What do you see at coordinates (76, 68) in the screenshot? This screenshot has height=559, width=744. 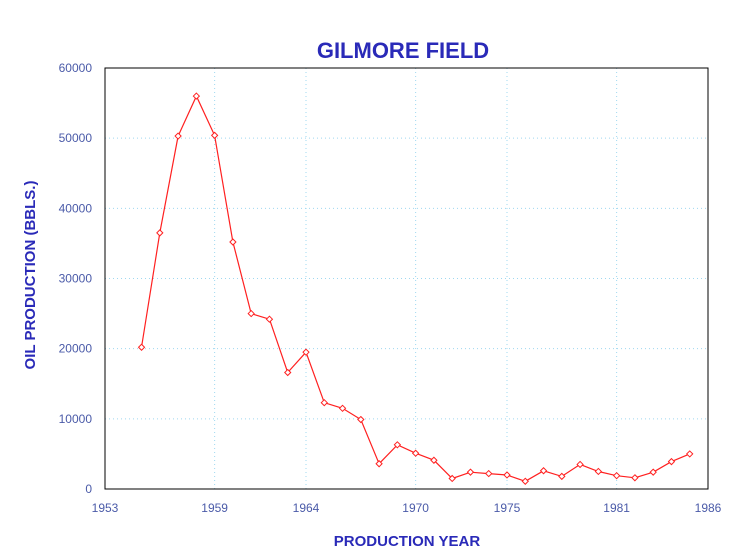 I see `y-tick-label: 60000` at bounding box center [76, 68].